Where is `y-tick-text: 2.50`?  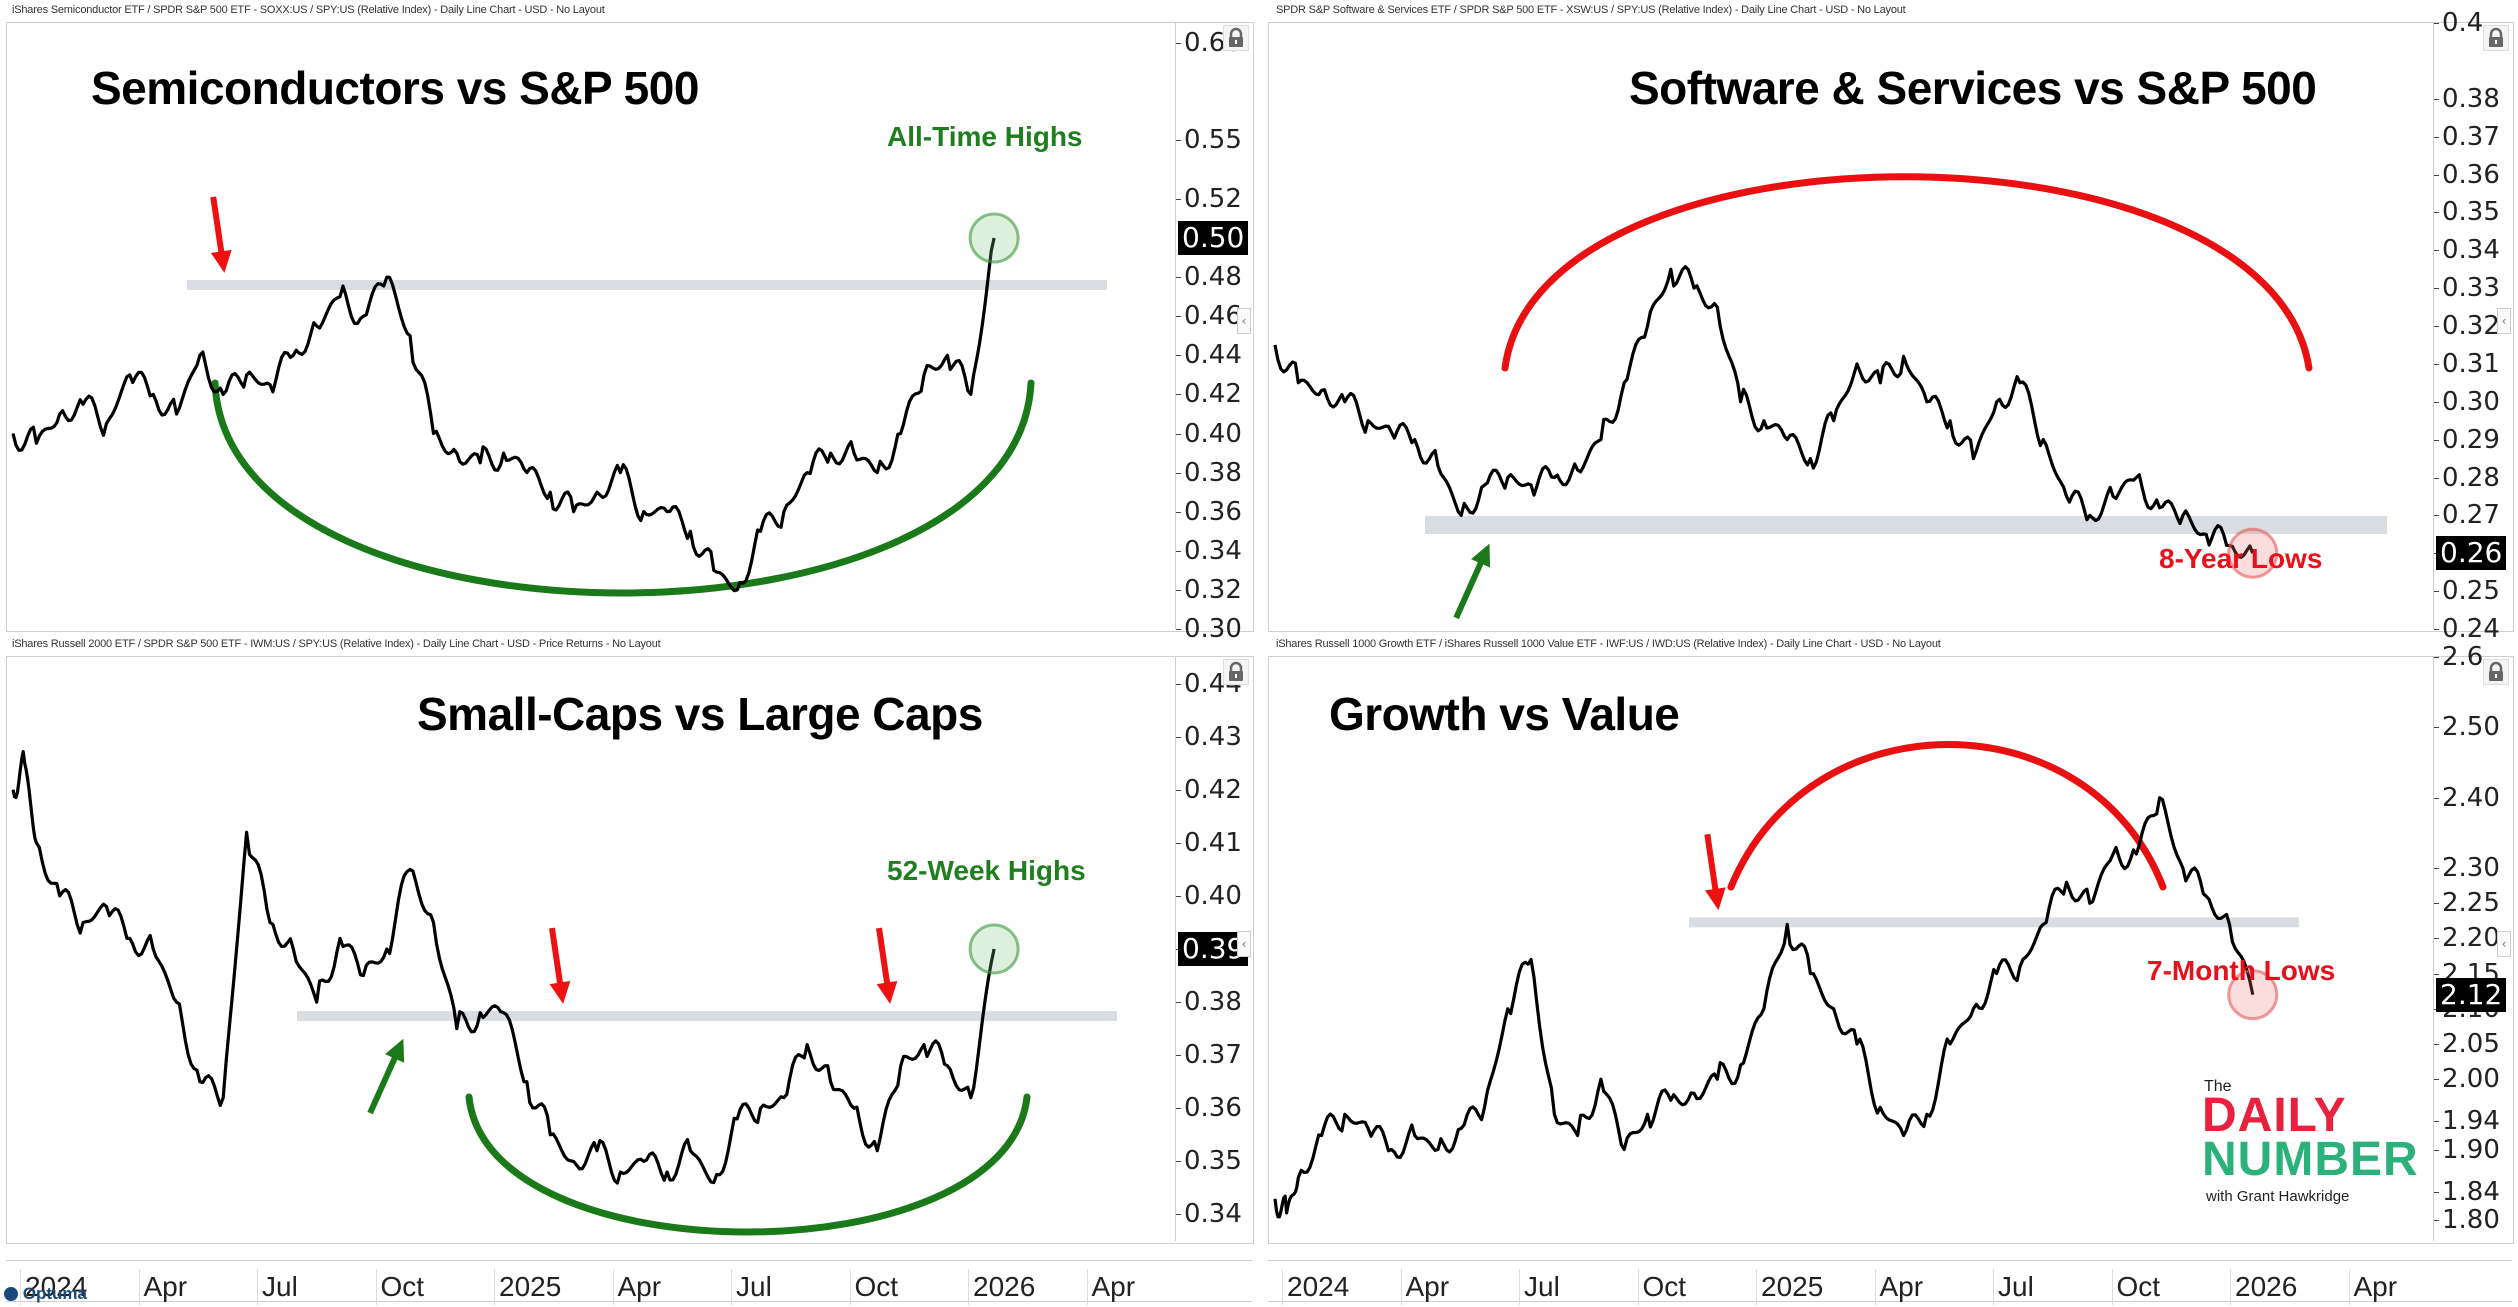 y-tick-text: 2.50 is located at coordinates (2471, 727).